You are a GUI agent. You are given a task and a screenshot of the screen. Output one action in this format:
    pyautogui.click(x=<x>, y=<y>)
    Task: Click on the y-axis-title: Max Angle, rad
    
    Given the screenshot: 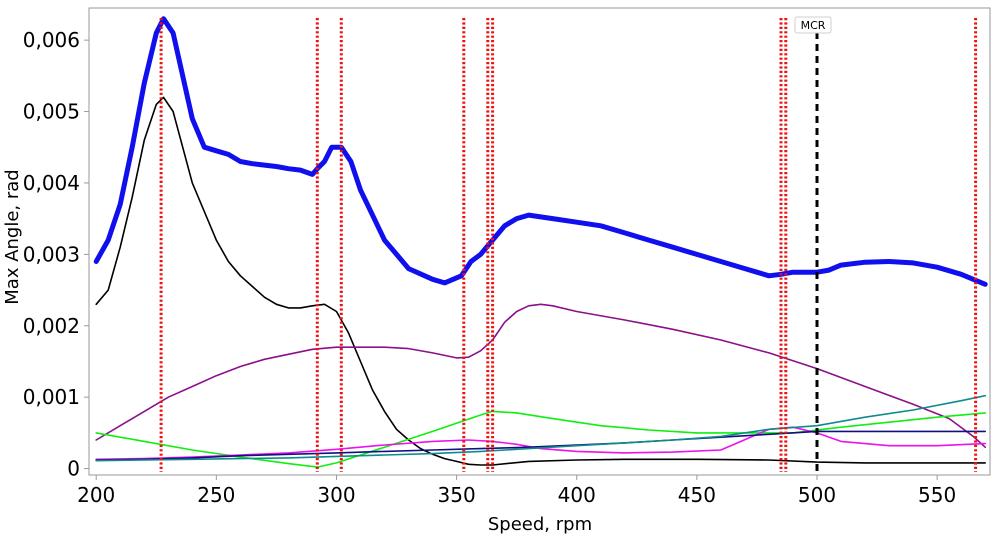 What is the action you would take?
    pyautogui.click(x=12, y=236)
    